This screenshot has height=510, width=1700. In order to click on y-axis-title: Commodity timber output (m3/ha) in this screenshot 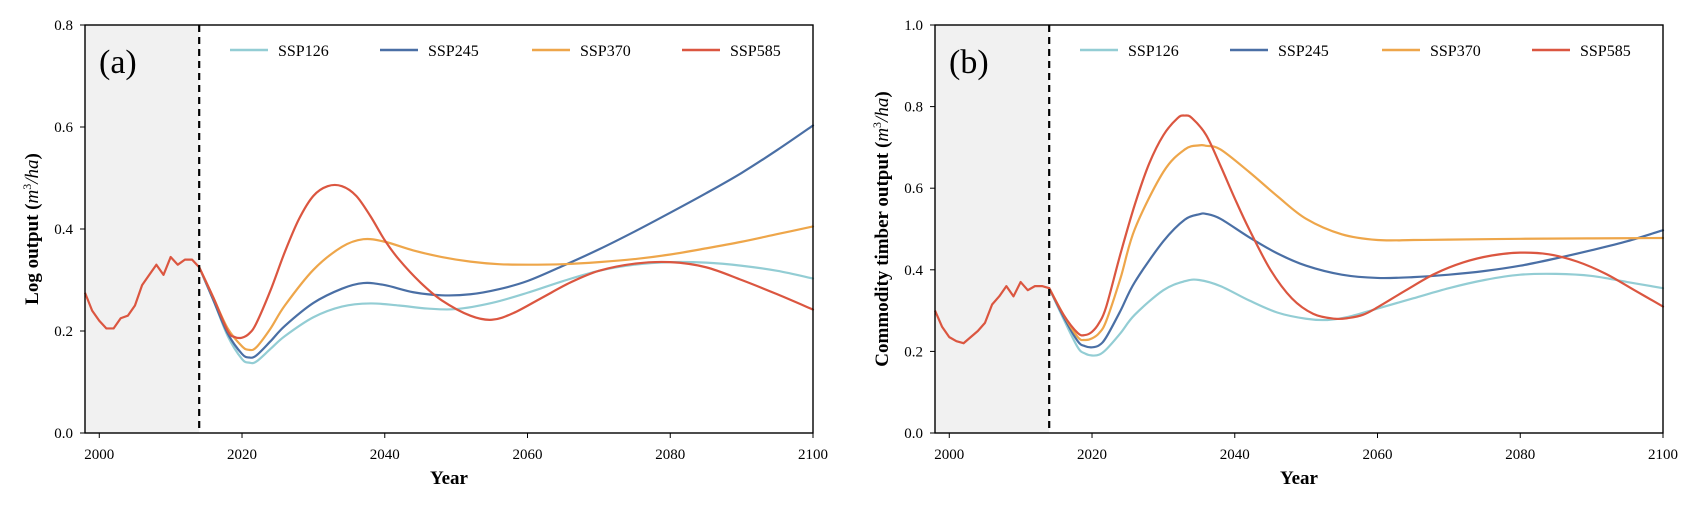, I will do `click(881, 228)`.